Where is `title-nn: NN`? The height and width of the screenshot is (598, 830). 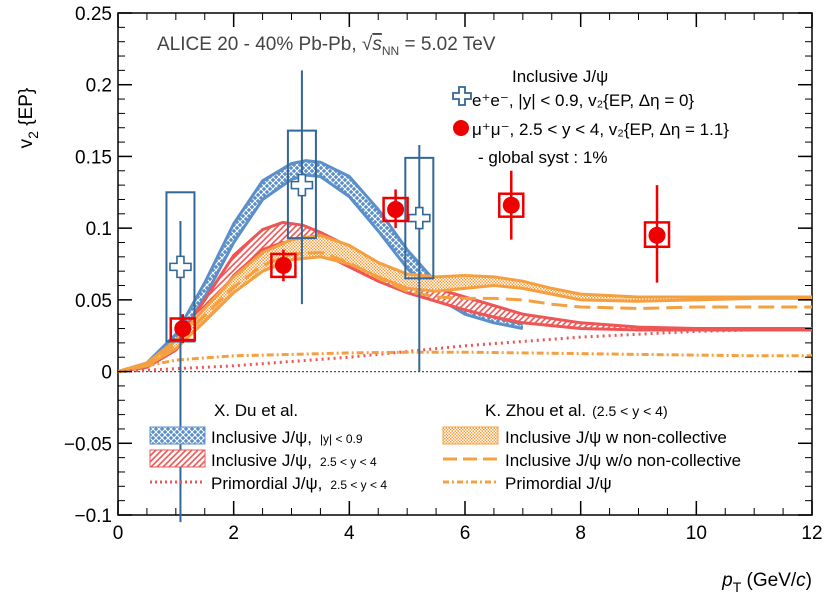 title-nn: NN is located at coordinates (390, 51).